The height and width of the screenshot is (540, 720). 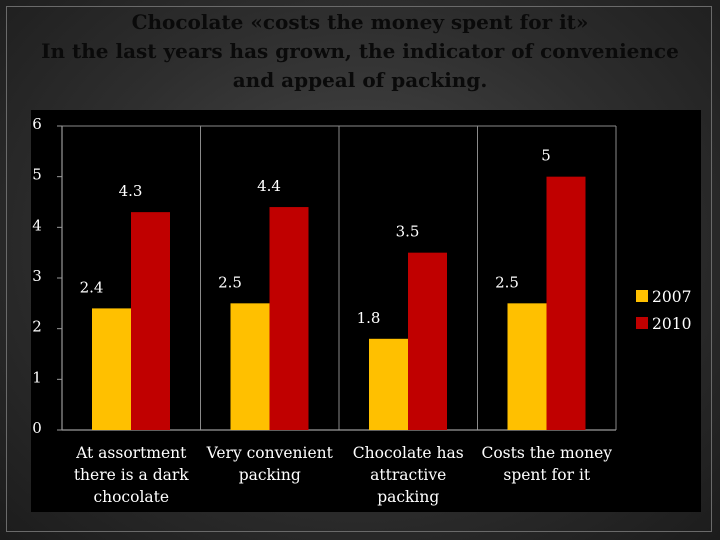 What do you see at coordinates (131, 453) in the screenshot?
I see `category-label-1: At assortment` at bounding box center [131, 453].